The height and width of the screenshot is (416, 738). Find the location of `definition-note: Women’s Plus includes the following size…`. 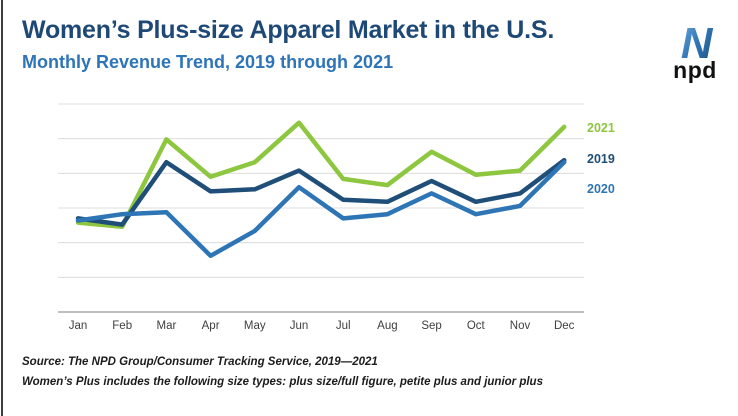

definition-note: Women’s Plus includes the following size… is located at coordinates (282, 382).